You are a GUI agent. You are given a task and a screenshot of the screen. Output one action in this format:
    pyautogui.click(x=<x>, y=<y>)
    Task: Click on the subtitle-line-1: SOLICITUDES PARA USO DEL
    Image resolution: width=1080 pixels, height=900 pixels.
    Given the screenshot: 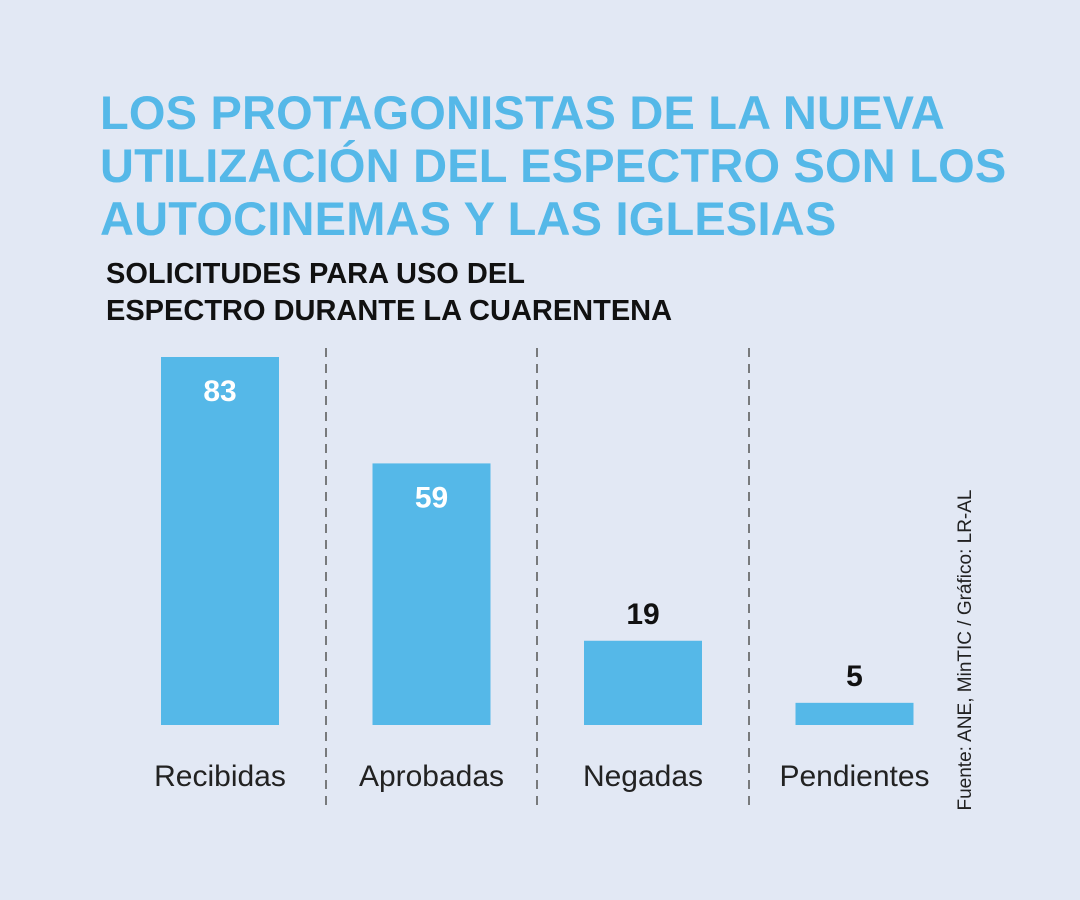 What is the action you would take?
    pyautogui.click(x=315, y=274)
    